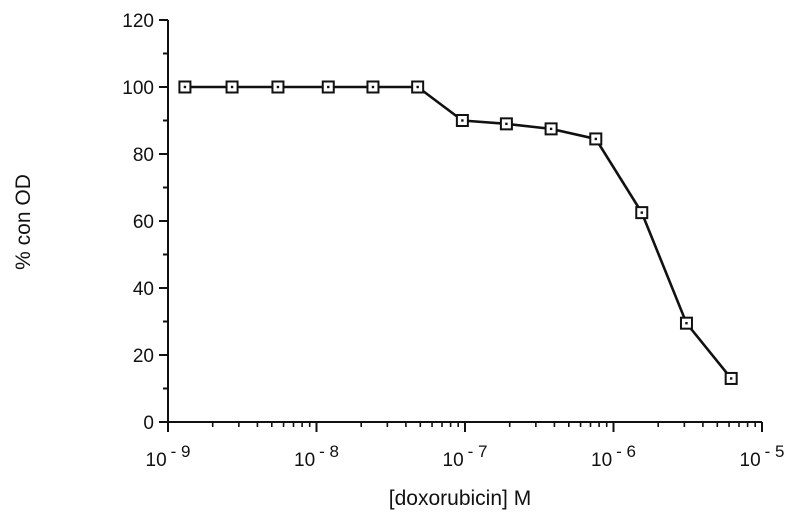 Image resolution: width=804 pixels, height=516 pixels. What do you see at coordinates (143, 356) in the screenshot?
I see `y-tick-label: 20` at bounding box center [143, 356].